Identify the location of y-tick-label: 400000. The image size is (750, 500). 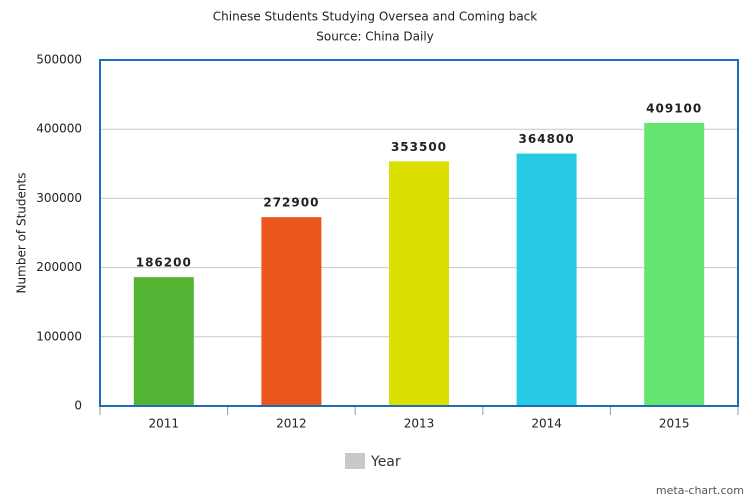
(59, 129).